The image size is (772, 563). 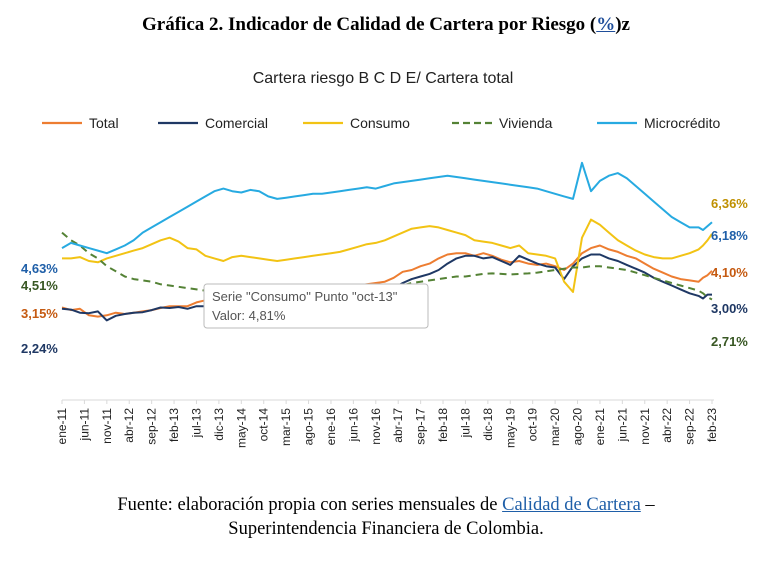 What do you see at coordinates (196, 423) in the screenshot?
I see `x-tick-label: jul-13` at bounding box center [196, 423].